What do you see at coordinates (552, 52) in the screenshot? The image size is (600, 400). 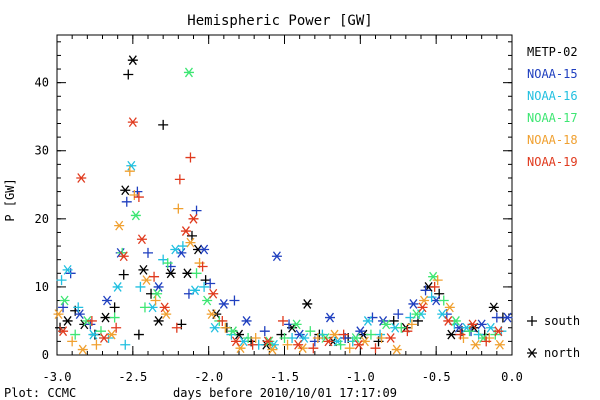 I see `legend-entry-metp-02: METP-02` at bounding box center [552, 52].